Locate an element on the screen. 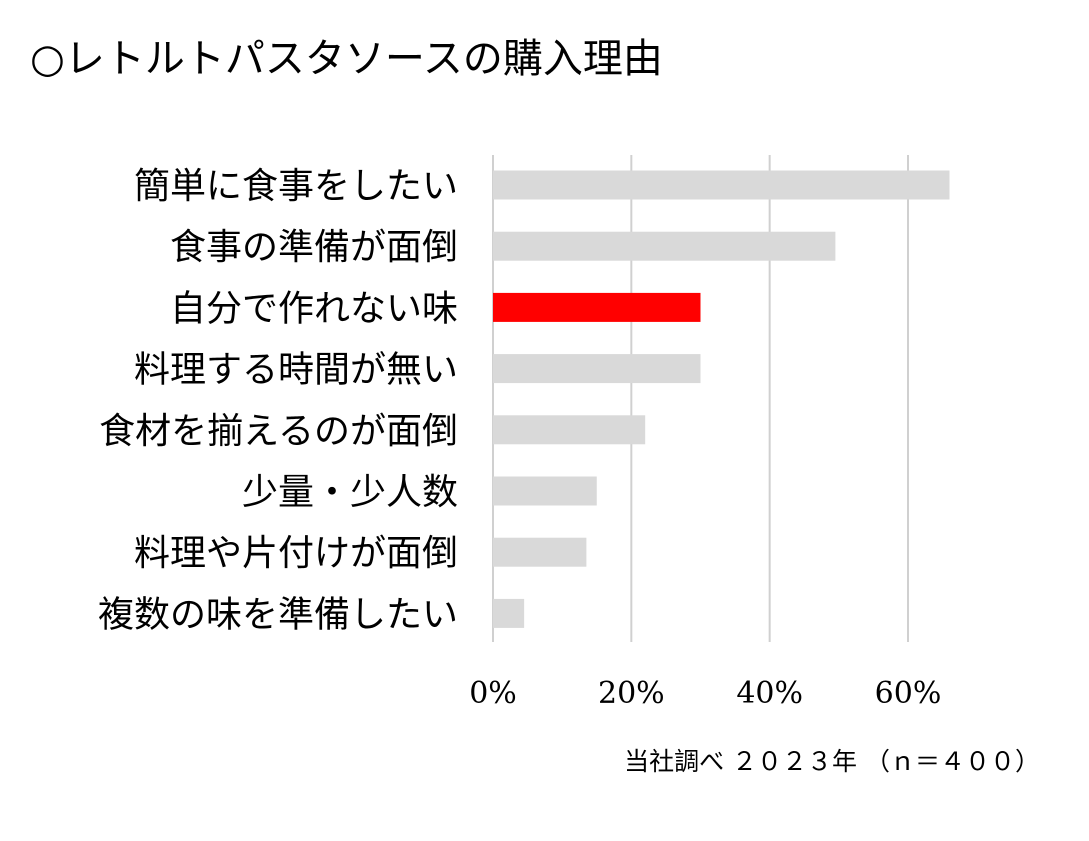  category-label-6: 料理や片付けが面倒 is located at coordinates (296, 553).